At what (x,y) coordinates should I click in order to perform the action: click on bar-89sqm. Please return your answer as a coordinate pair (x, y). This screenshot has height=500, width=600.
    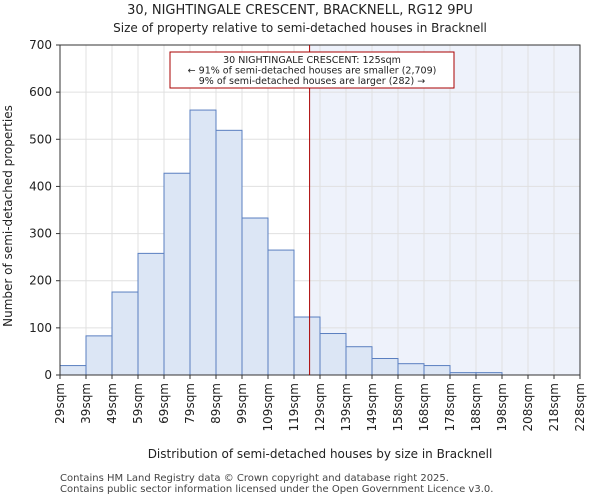
    Looking at the image, I should click on (229, 252).